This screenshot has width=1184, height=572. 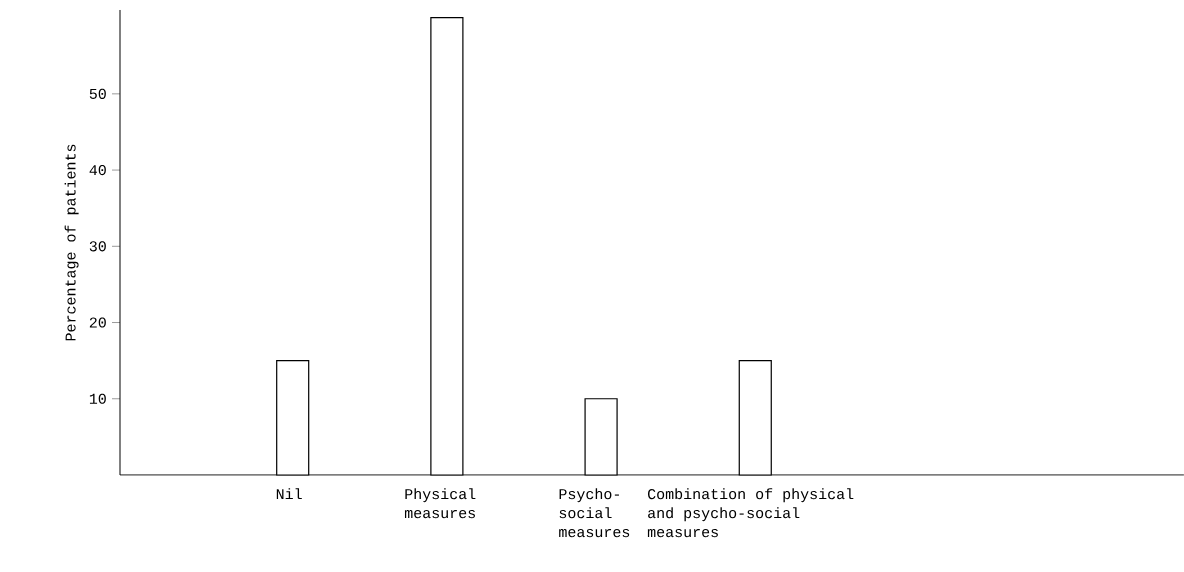 I want to click on x-tick-label: Combination of physical and psycho-social measures, so click(x=750, y=513).